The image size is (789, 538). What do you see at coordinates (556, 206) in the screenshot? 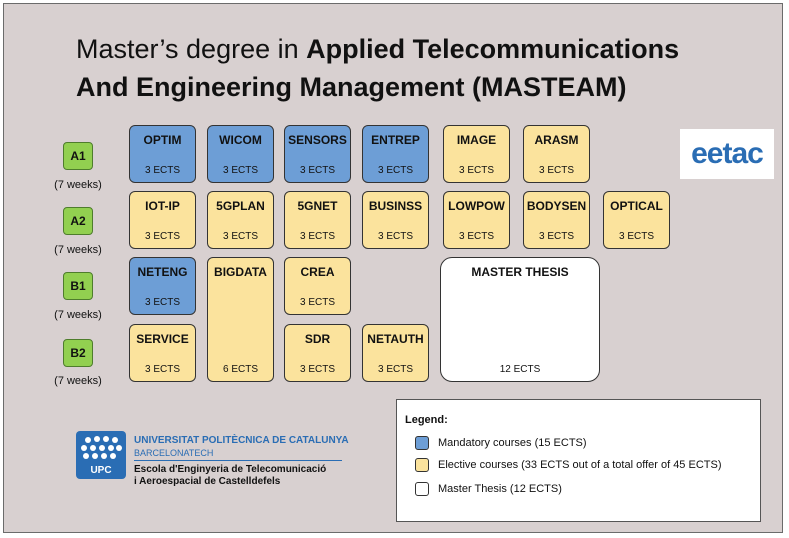
I see `course-name: BODYSEN` at bounding box center [556, 206].